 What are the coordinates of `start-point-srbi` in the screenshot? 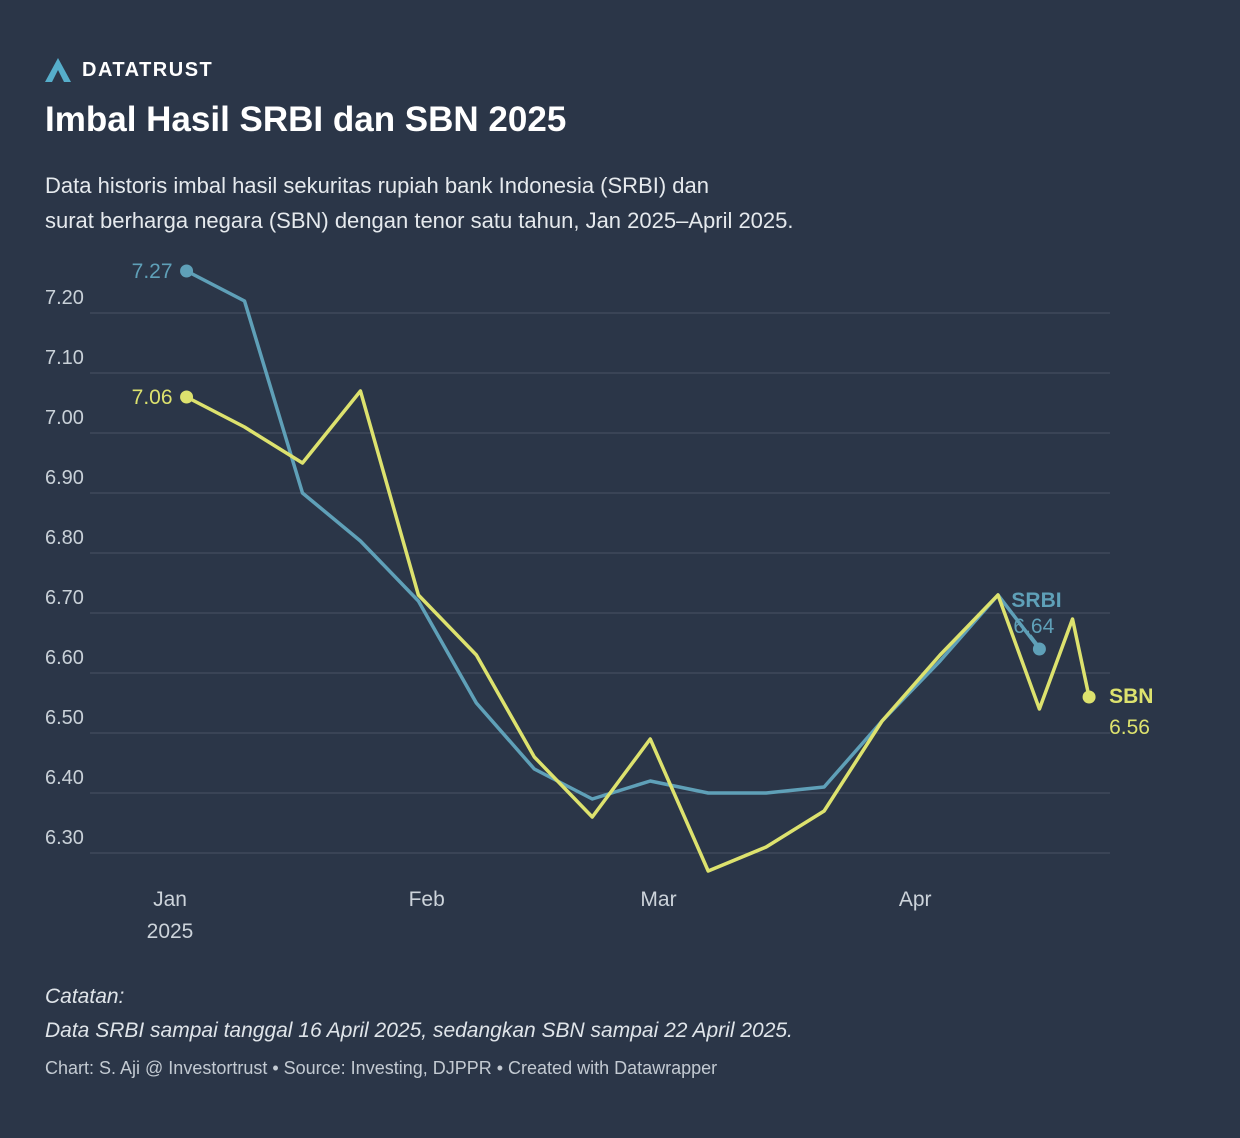 It's located at (187, 271).